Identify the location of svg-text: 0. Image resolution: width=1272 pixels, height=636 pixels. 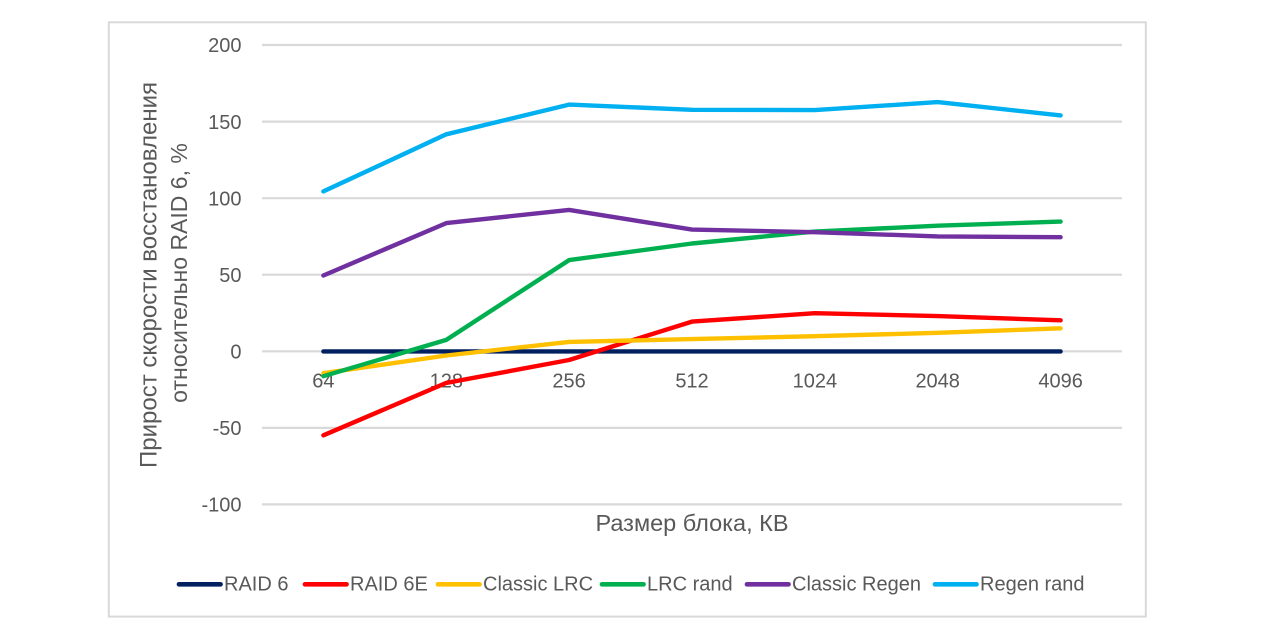
(235, 353).